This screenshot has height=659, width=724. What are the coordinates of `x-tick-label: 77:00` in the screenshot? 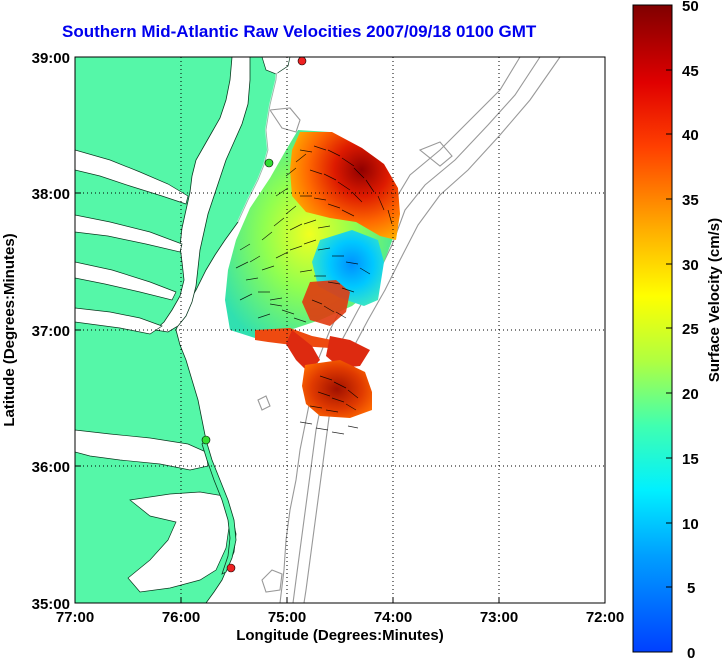 It's located at (75, 617).